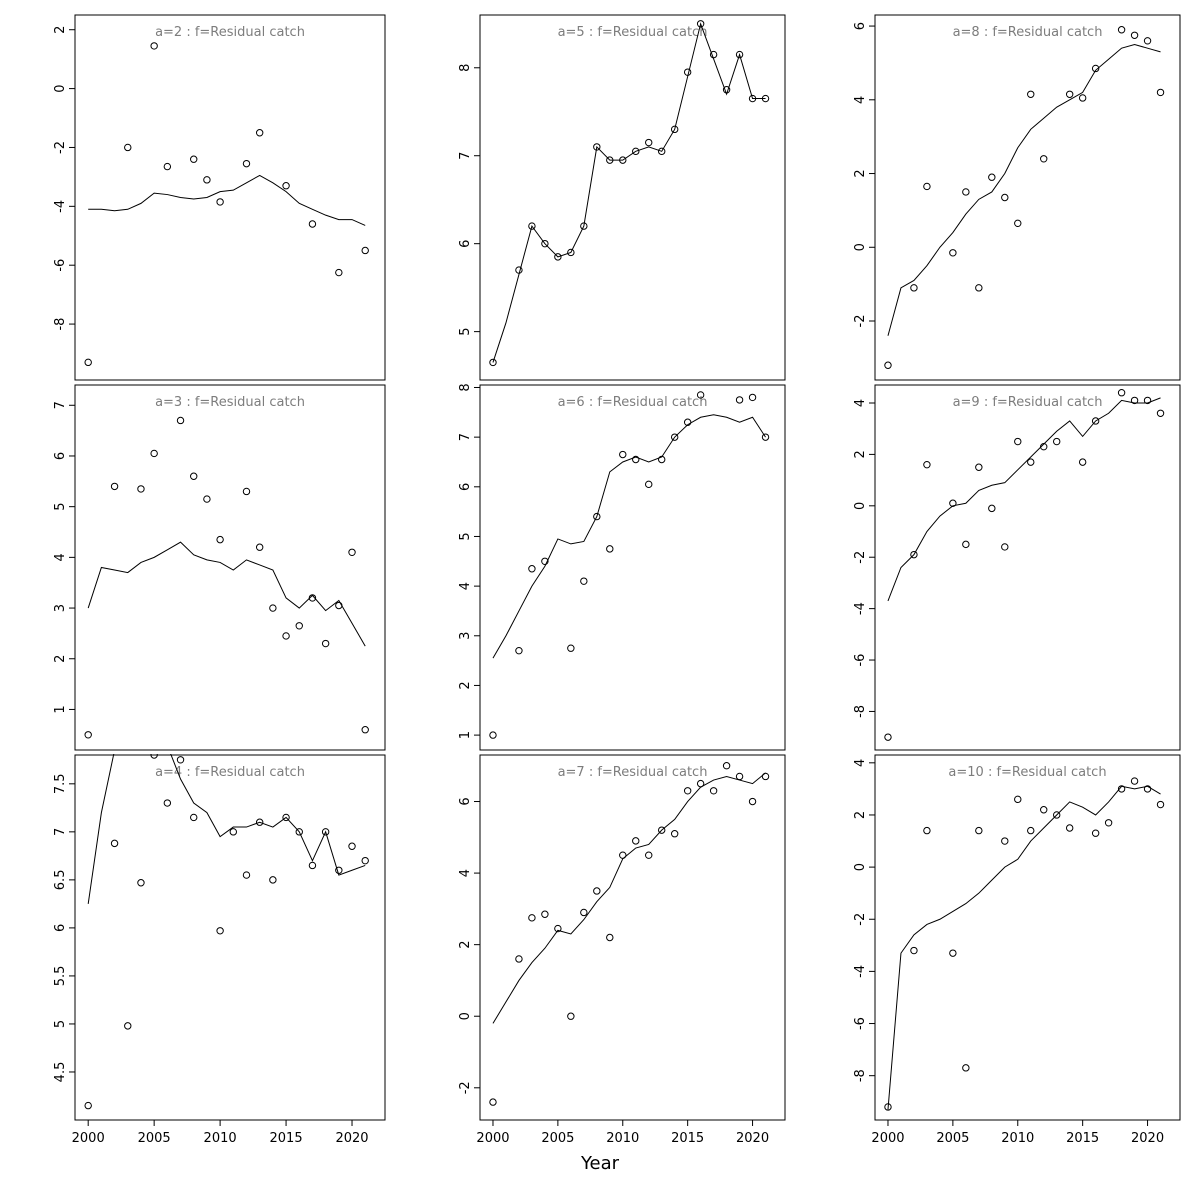 The image size is (1200, 1204). I want to click on x-tick-label: 2015, so click(286, 1138).